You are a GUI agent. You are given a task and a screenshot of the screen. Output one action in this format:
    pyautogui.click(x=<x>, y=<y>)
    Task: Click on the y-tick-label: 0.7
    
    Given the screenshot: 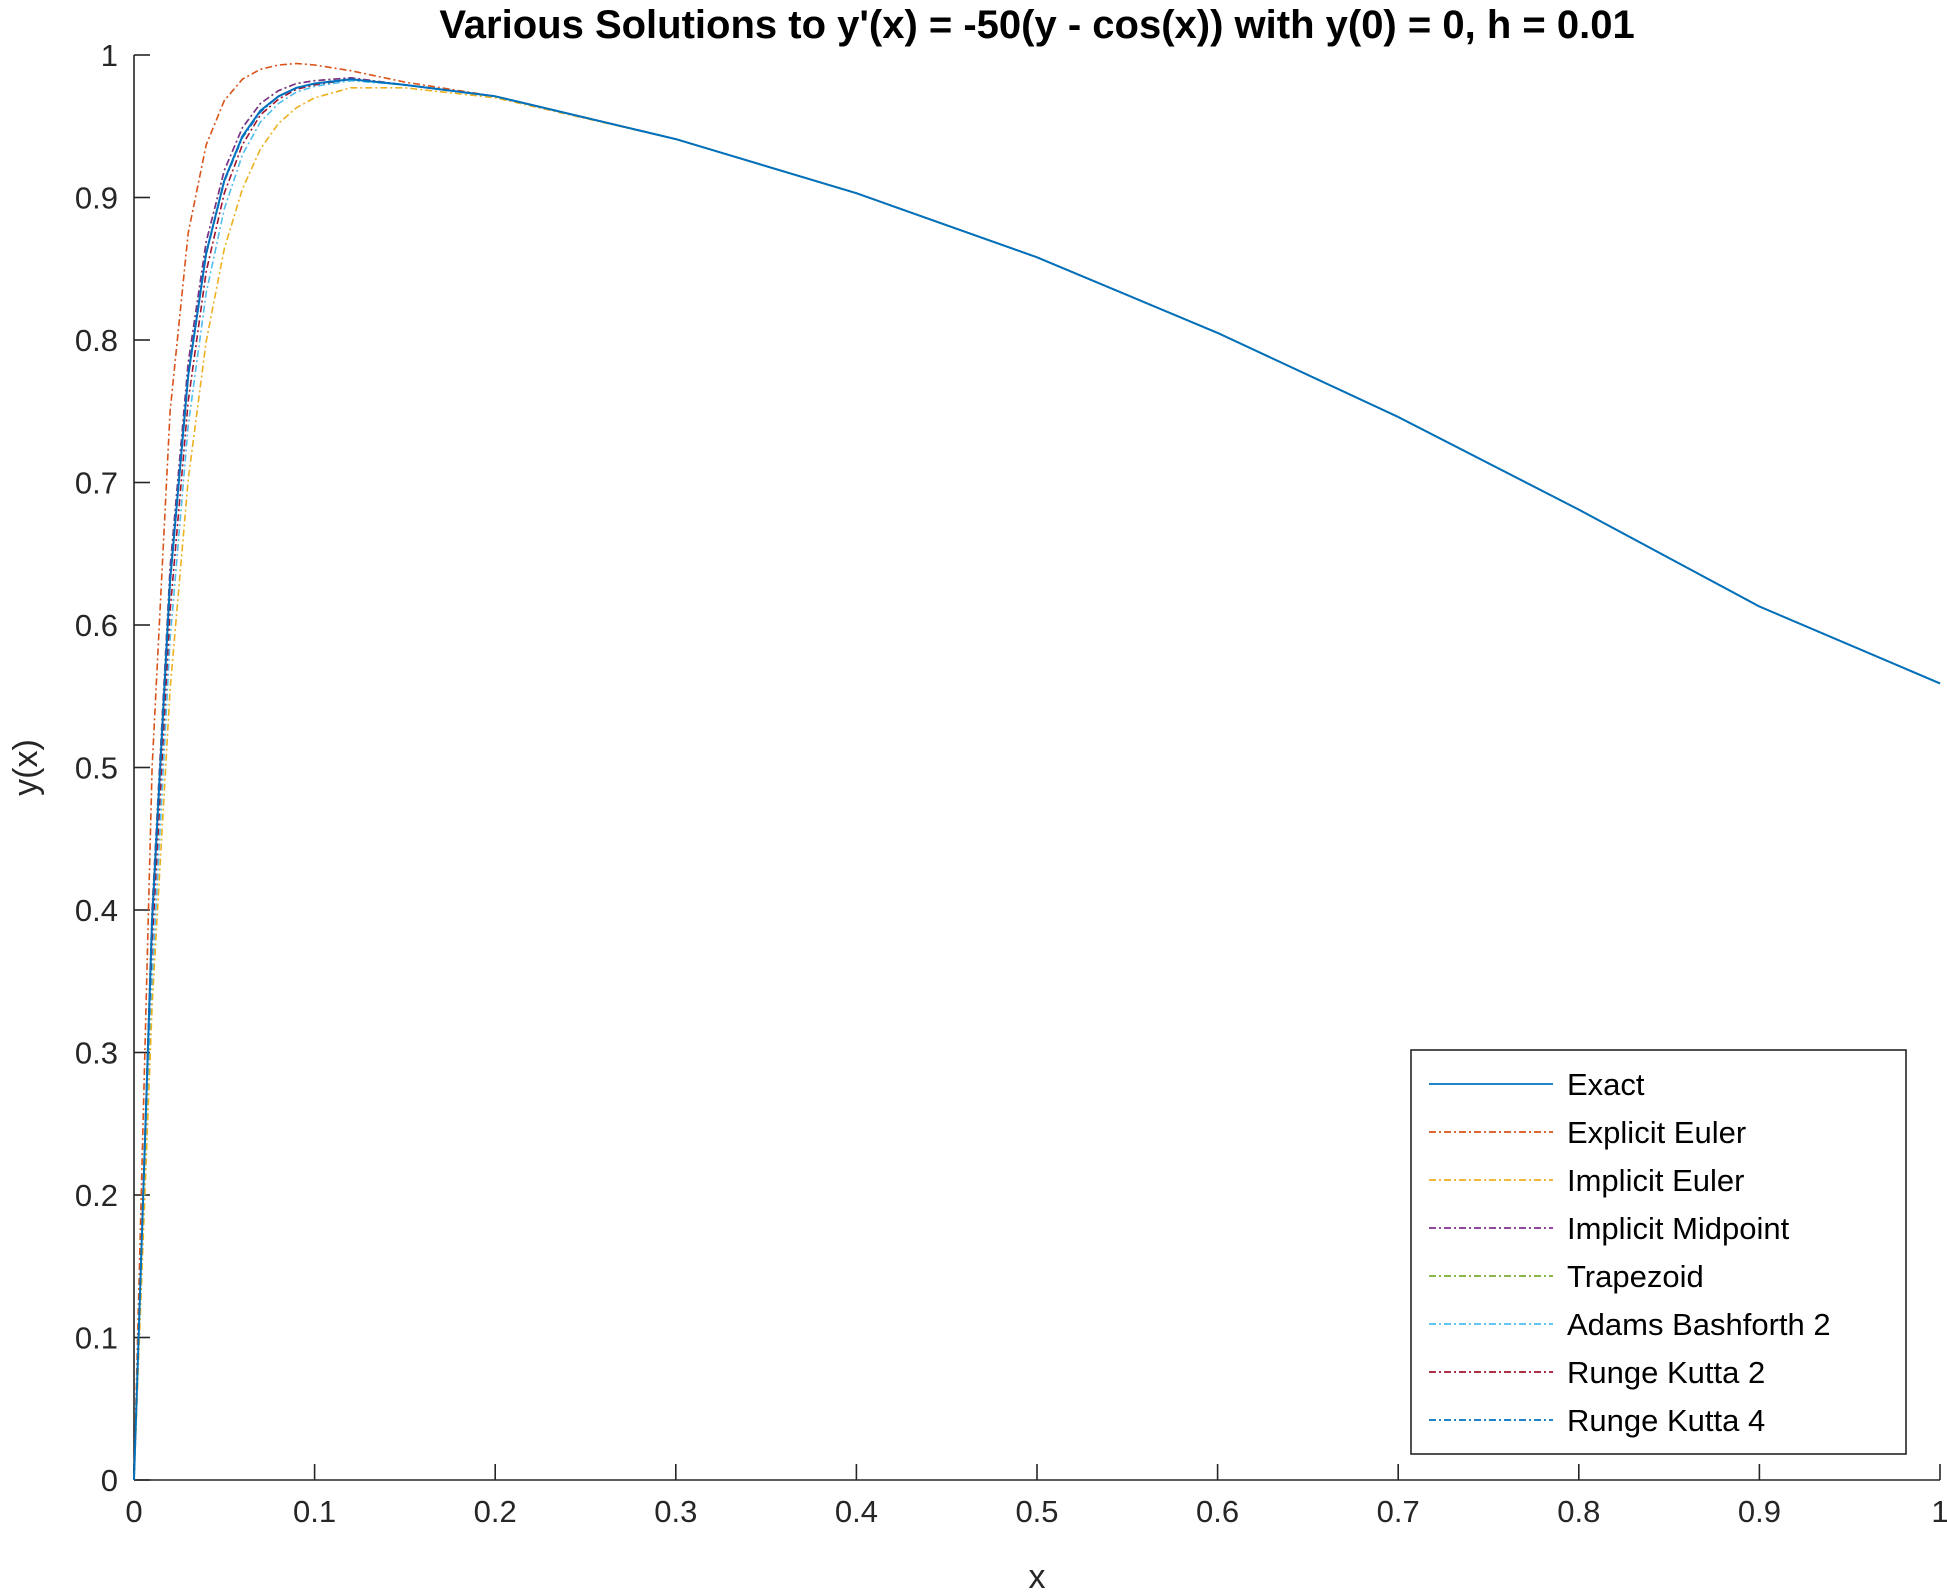 What is the action you would take?
    pyautogui.click(x=96, y=483)
    